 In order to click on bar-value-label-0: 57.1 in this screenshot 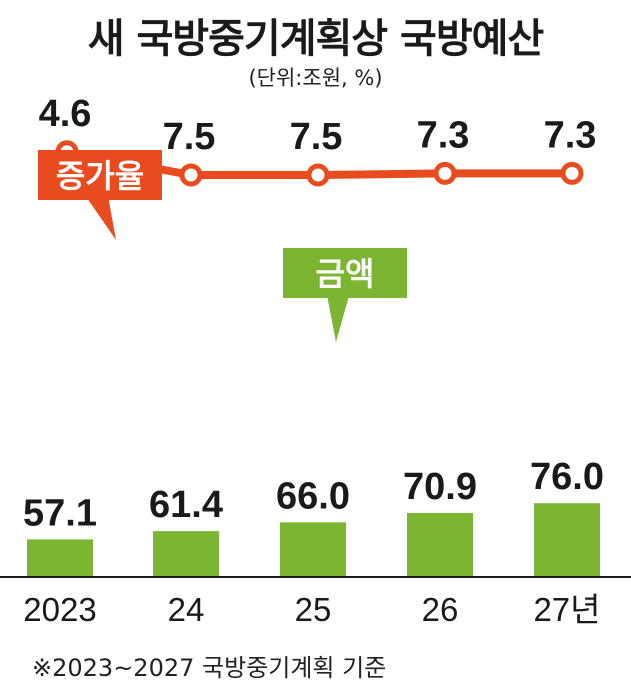, I will do `click(60, 513)`.